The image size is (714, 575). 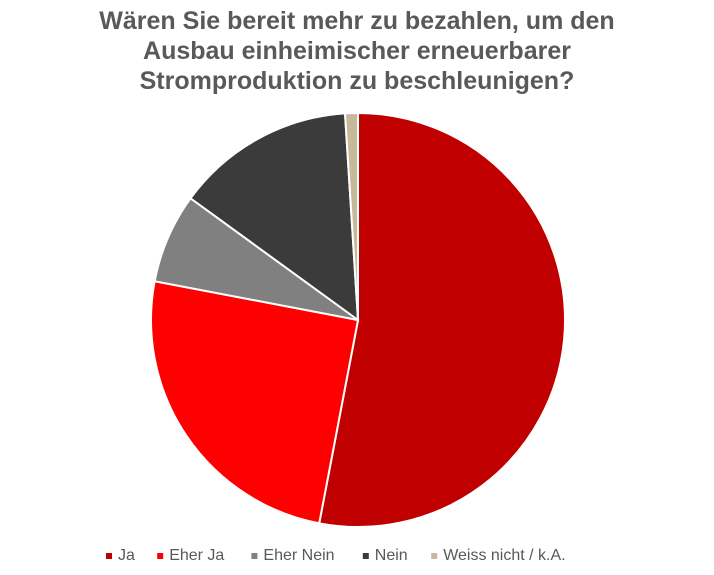 What do you see at coordinates (504, 555) in the screenshot?
I see `legend-label: Weiss nicht / k.A.` at bounding box center [504, 555].